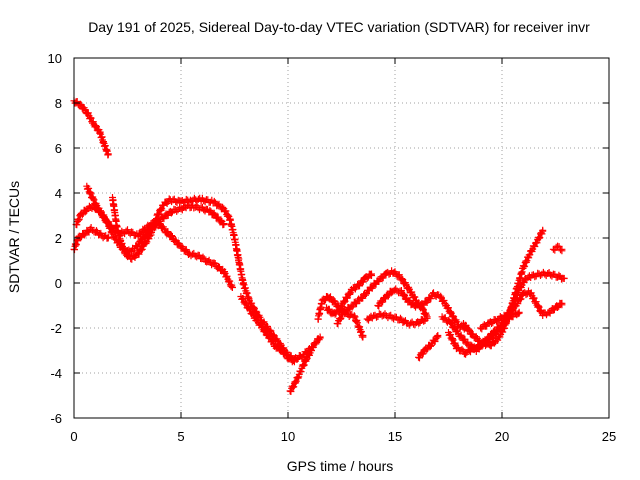 The height and width of the screenshot is (480, 640). I want to click on x-tick-label: 5, so click(180, 436).